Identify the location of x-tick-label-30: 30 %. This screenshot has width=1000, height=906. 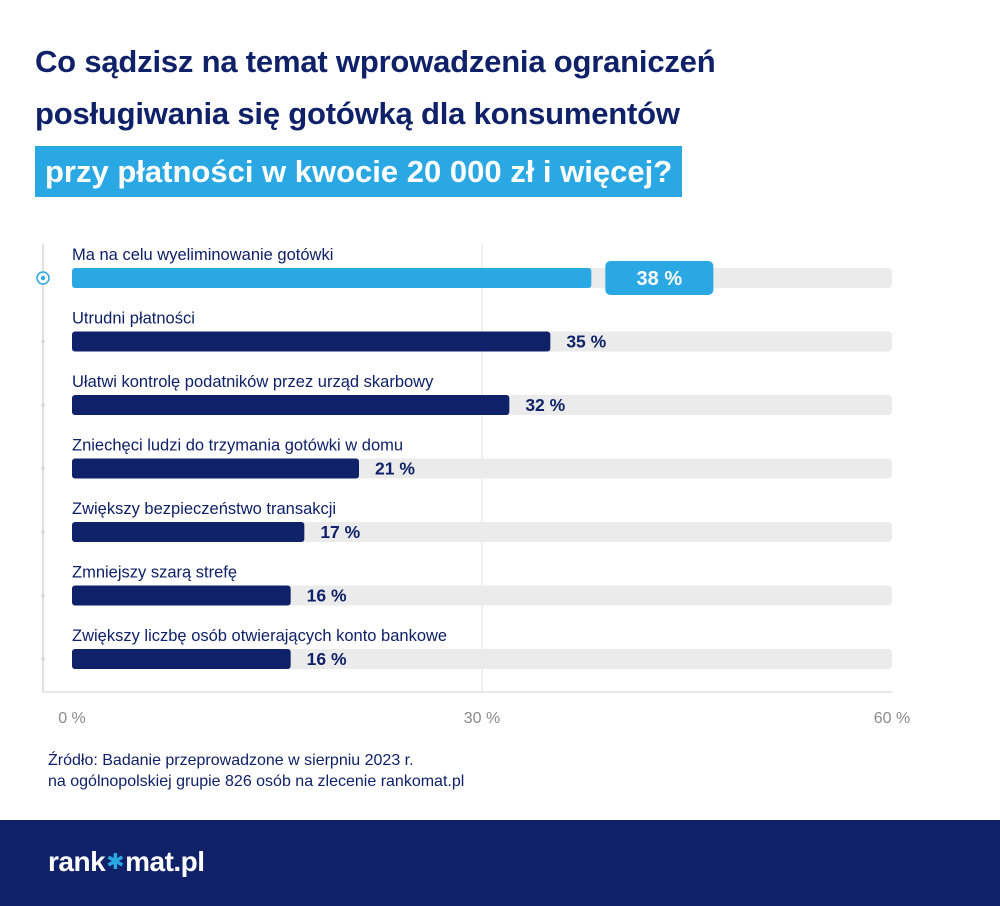
(482, 718).